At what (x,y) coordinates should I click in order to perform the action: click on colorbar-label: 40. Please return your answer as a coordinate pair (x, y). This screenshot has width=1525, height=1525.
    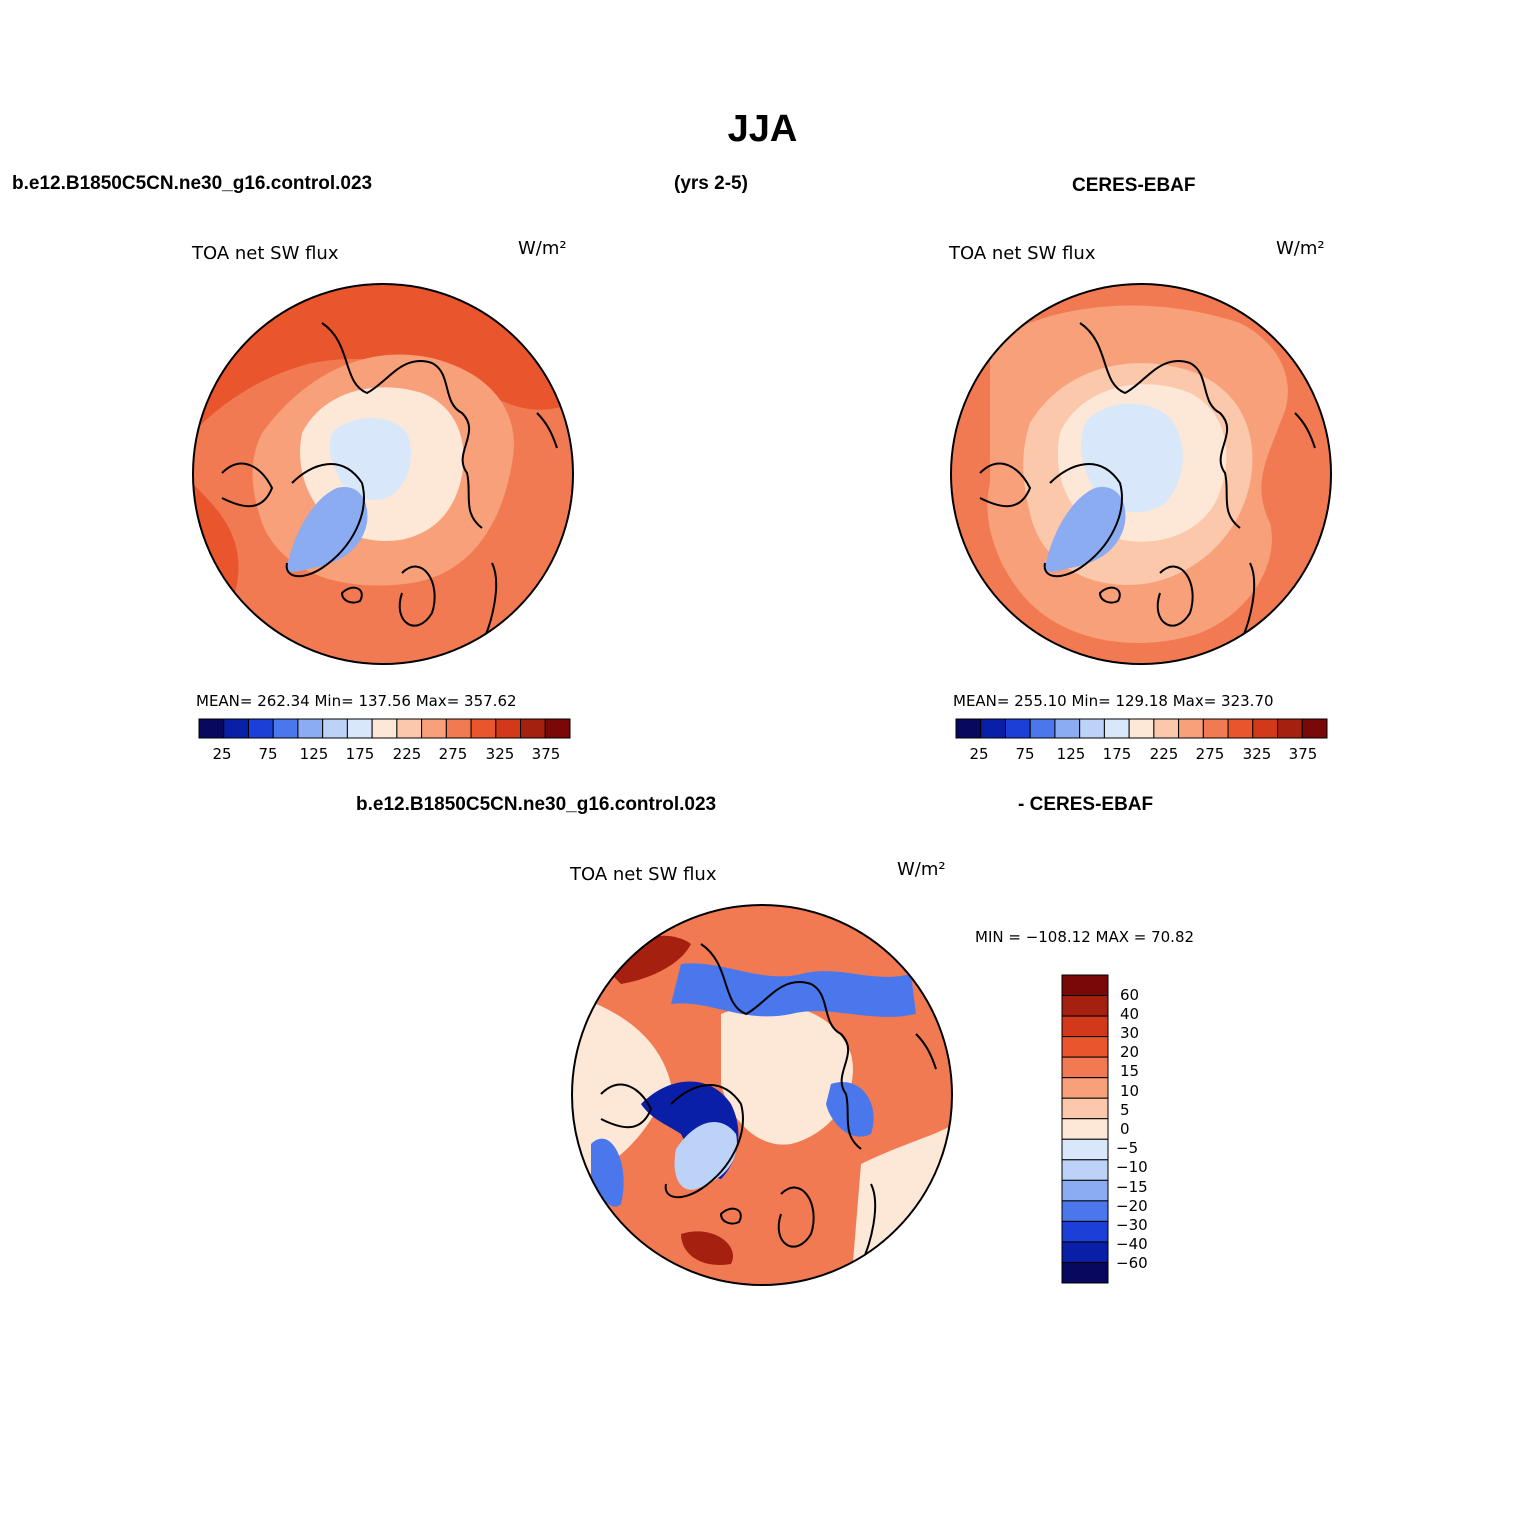
    Looking at the image, I should click on (1130, 1014).